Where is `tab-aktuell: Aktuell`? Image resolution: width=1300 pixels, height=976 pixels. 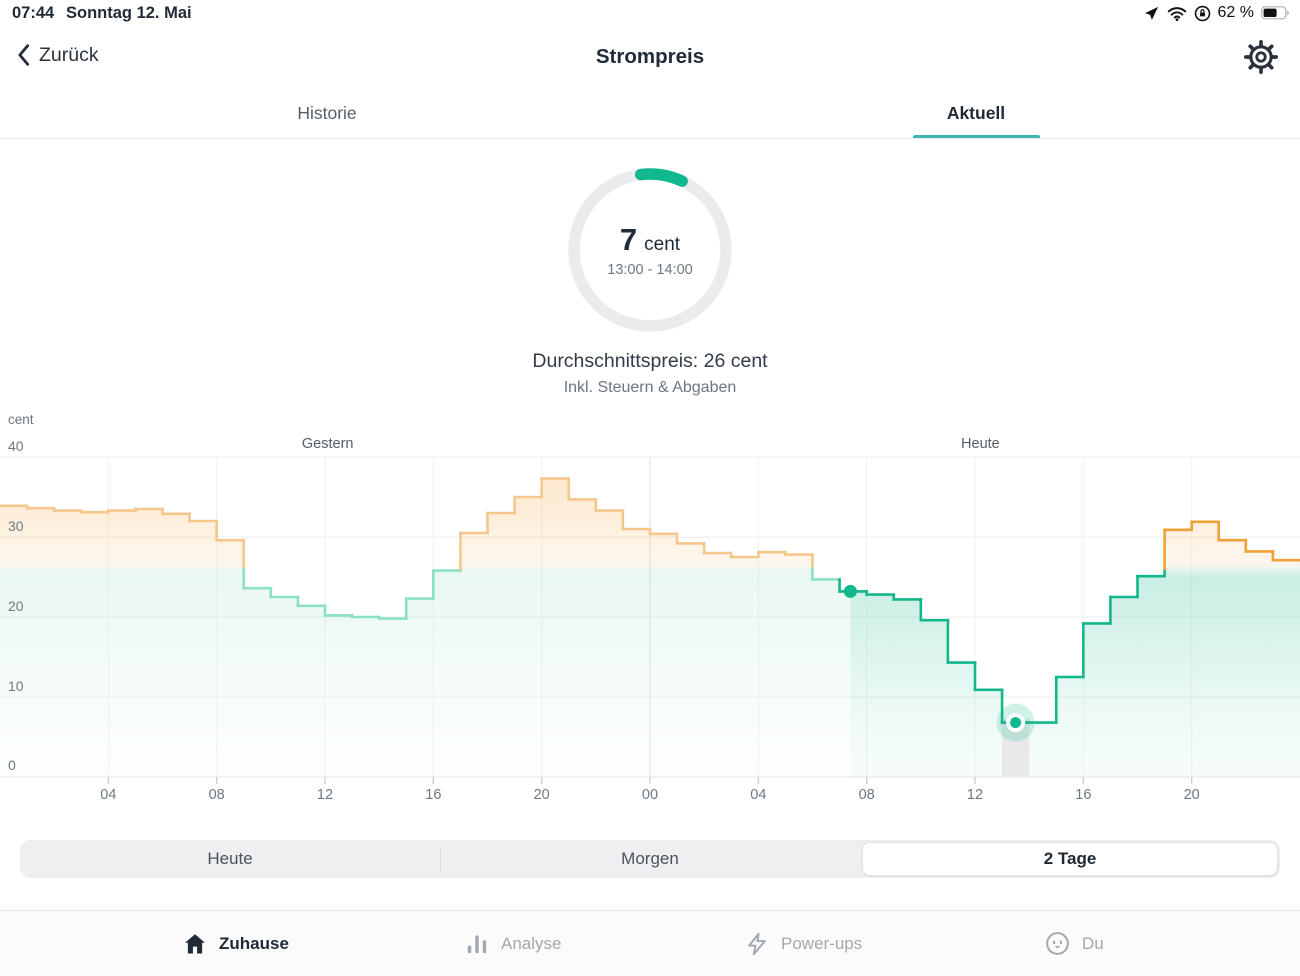
tab-aktuell: Aktuell is located at coordinates (976, 113).